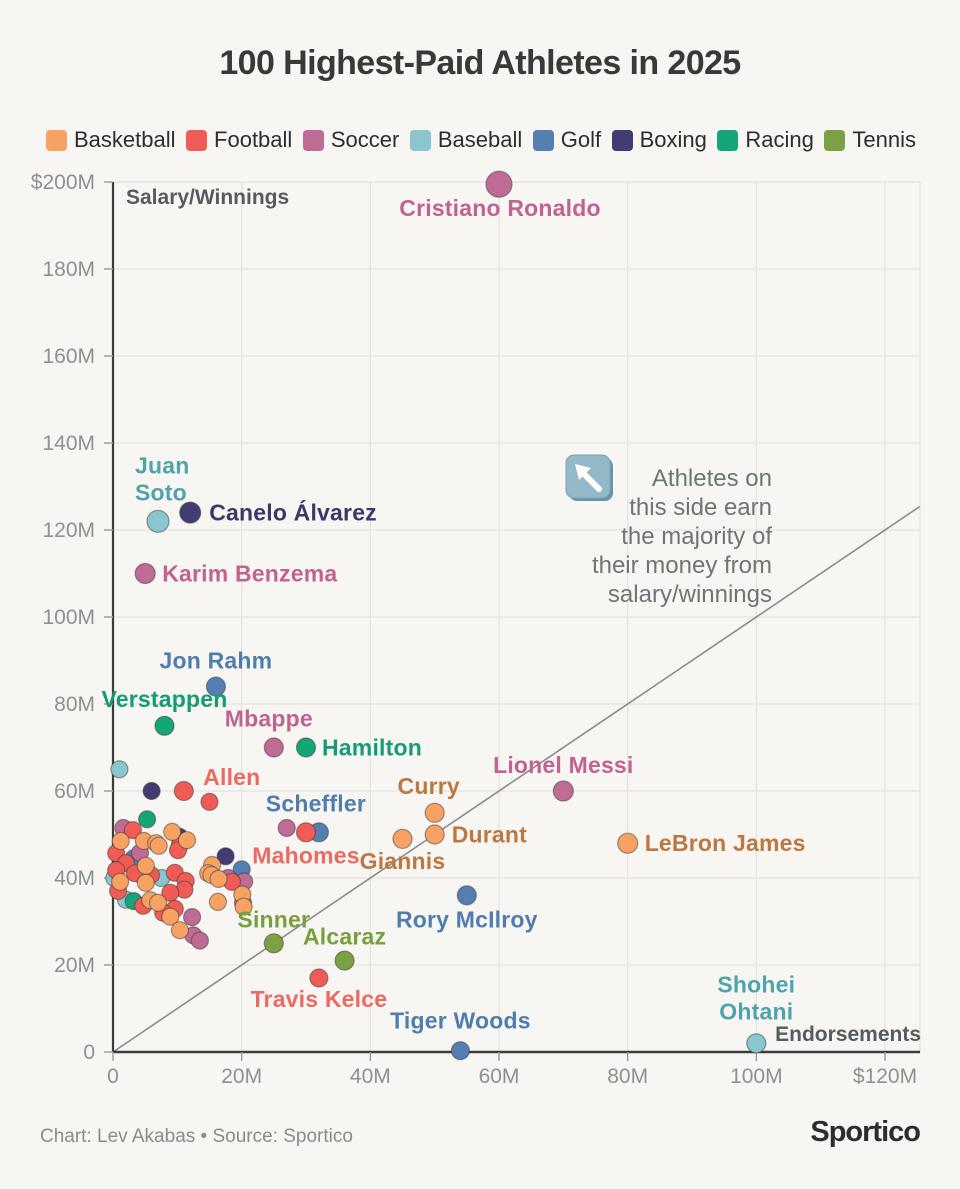 This screenshot has width=960, height=1189. Describe the element at coordinates (316, 803) in the screenshot. I see `athlete-label: Scheffler` at that location.